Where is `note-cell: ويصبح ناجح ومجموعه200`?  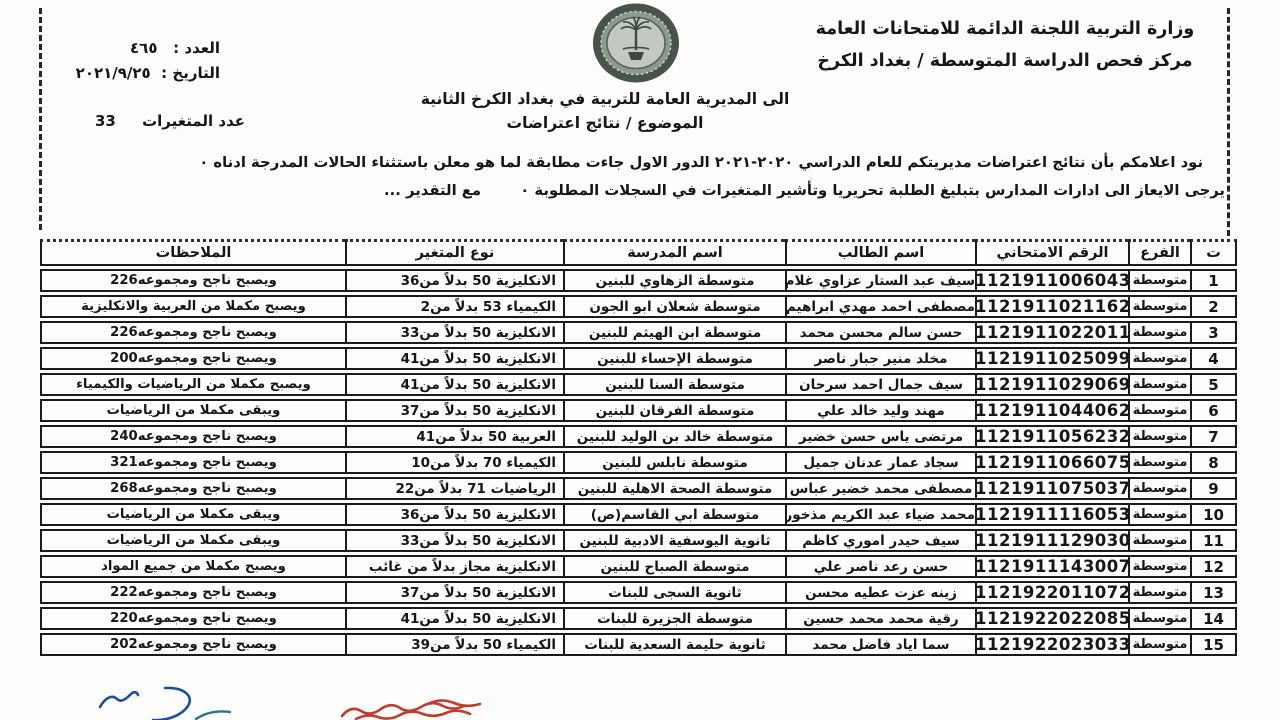
note-cell: ويصبح ناجح ومجموعه200 is located at coordinates (192, 358).